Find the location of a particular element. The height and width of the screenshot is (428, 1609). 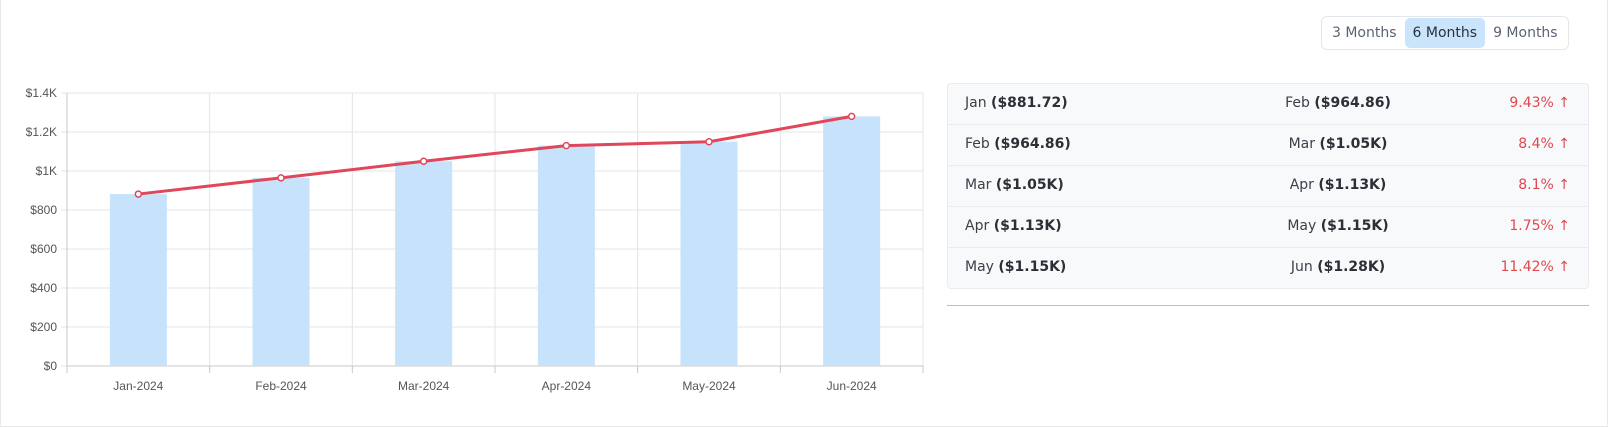

x-tick-label: May-2024 is located at coordinates (709, 386).